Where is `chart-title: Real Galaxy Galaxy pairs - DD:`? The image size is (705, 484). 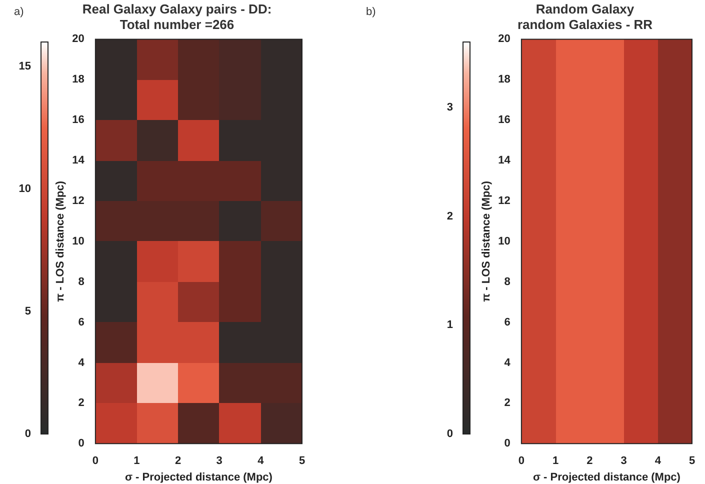
chart-title: Real Galaxy Galaxy pairs - DD: is located at coordinates (177, 8).